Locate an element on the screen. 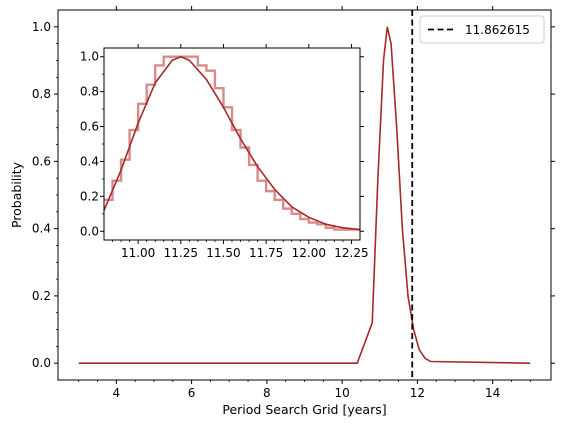  inset-y-tick-label: 0.6 is located at coordinates (89, 127).